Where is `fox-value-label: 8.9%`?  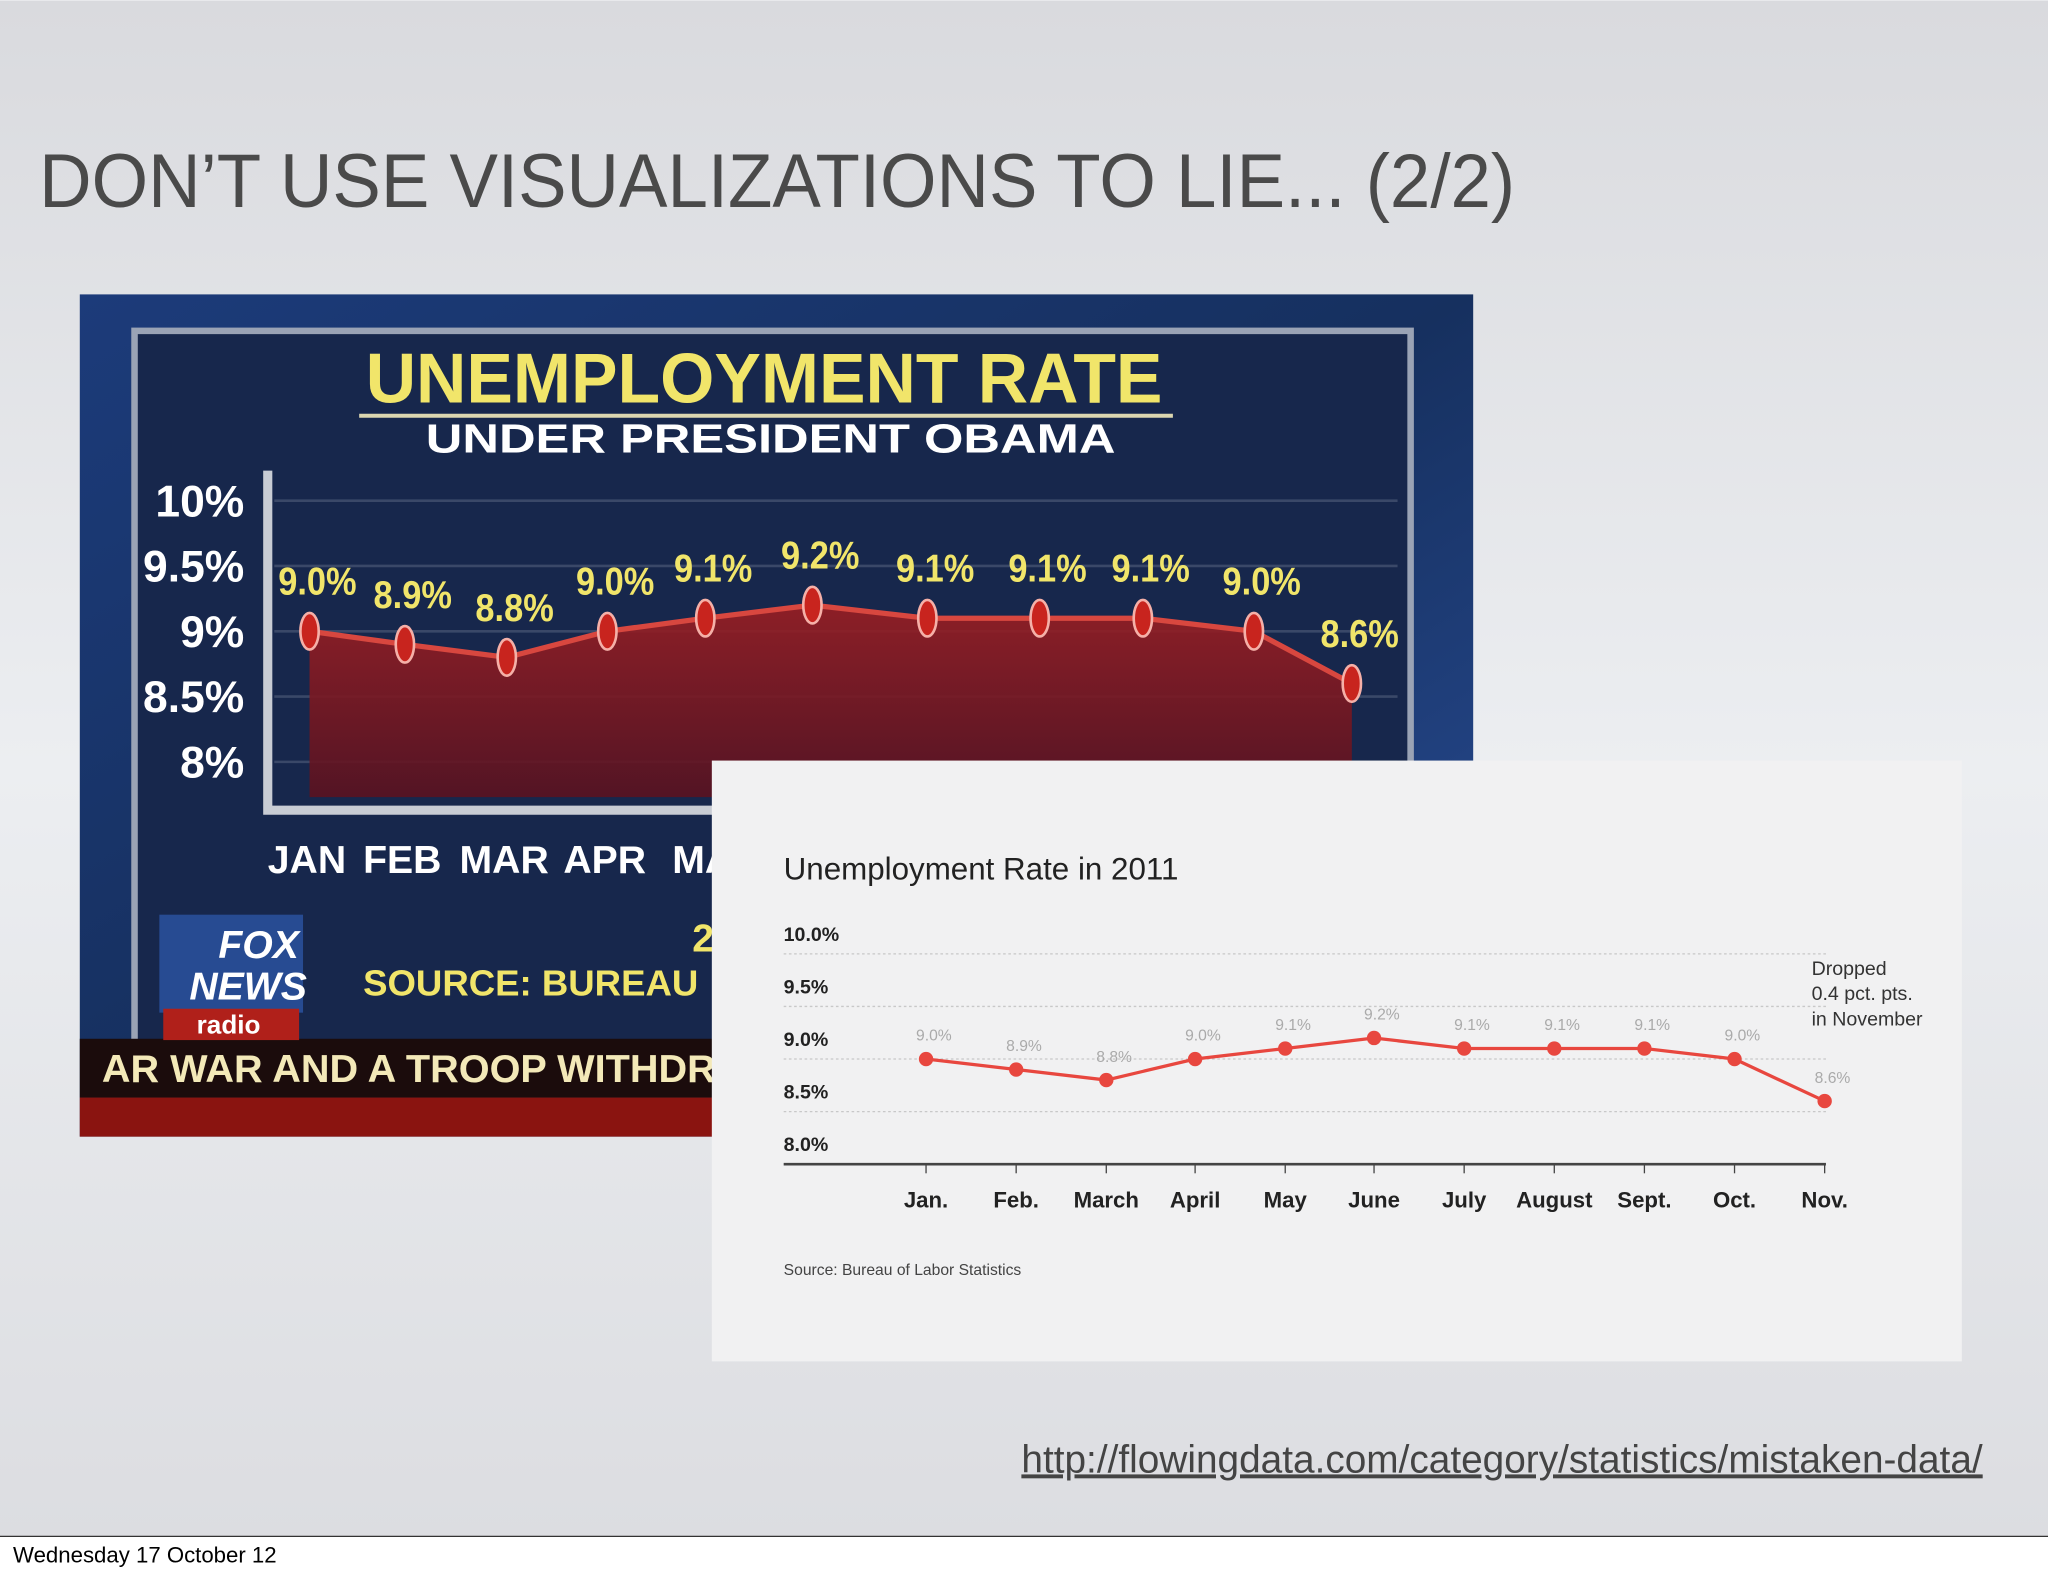 fox-value-label: 8.9% is located at coordinates (413, 595).